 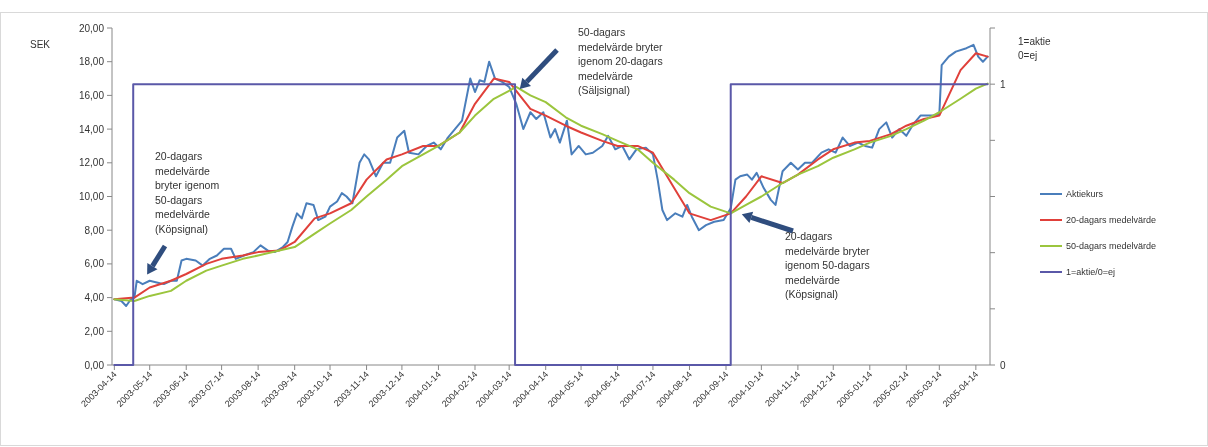 What do you see at coordinates (1091, 272) in the screenshot?
I see `legend-label: 1=aktie/0=ej` at bounding box center [1091, 272].